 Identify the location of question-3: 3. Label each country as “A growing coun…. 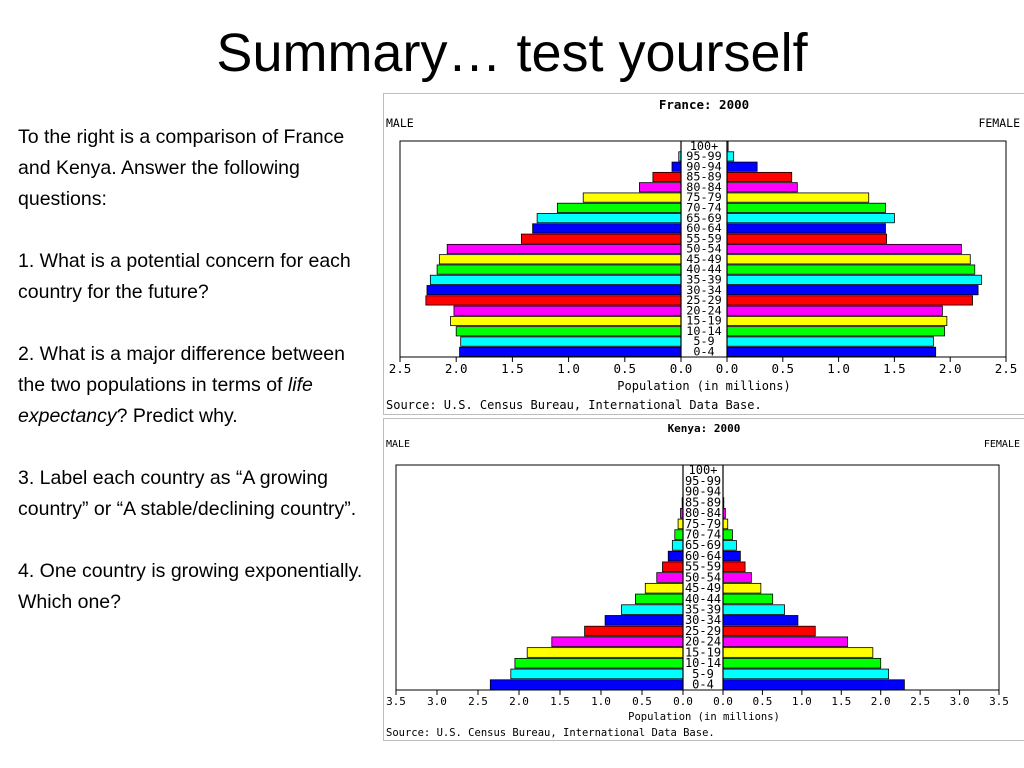
(187, 493).